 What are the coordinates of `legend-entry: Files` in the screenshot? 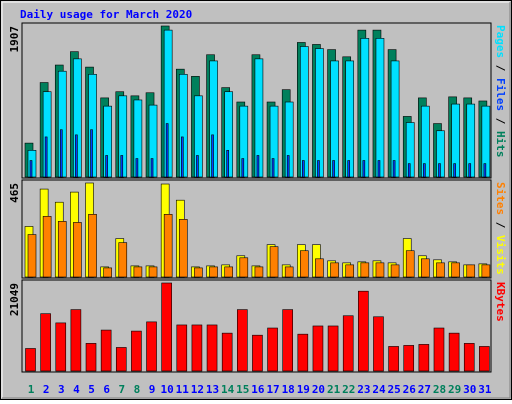 It's located at (500, 94).